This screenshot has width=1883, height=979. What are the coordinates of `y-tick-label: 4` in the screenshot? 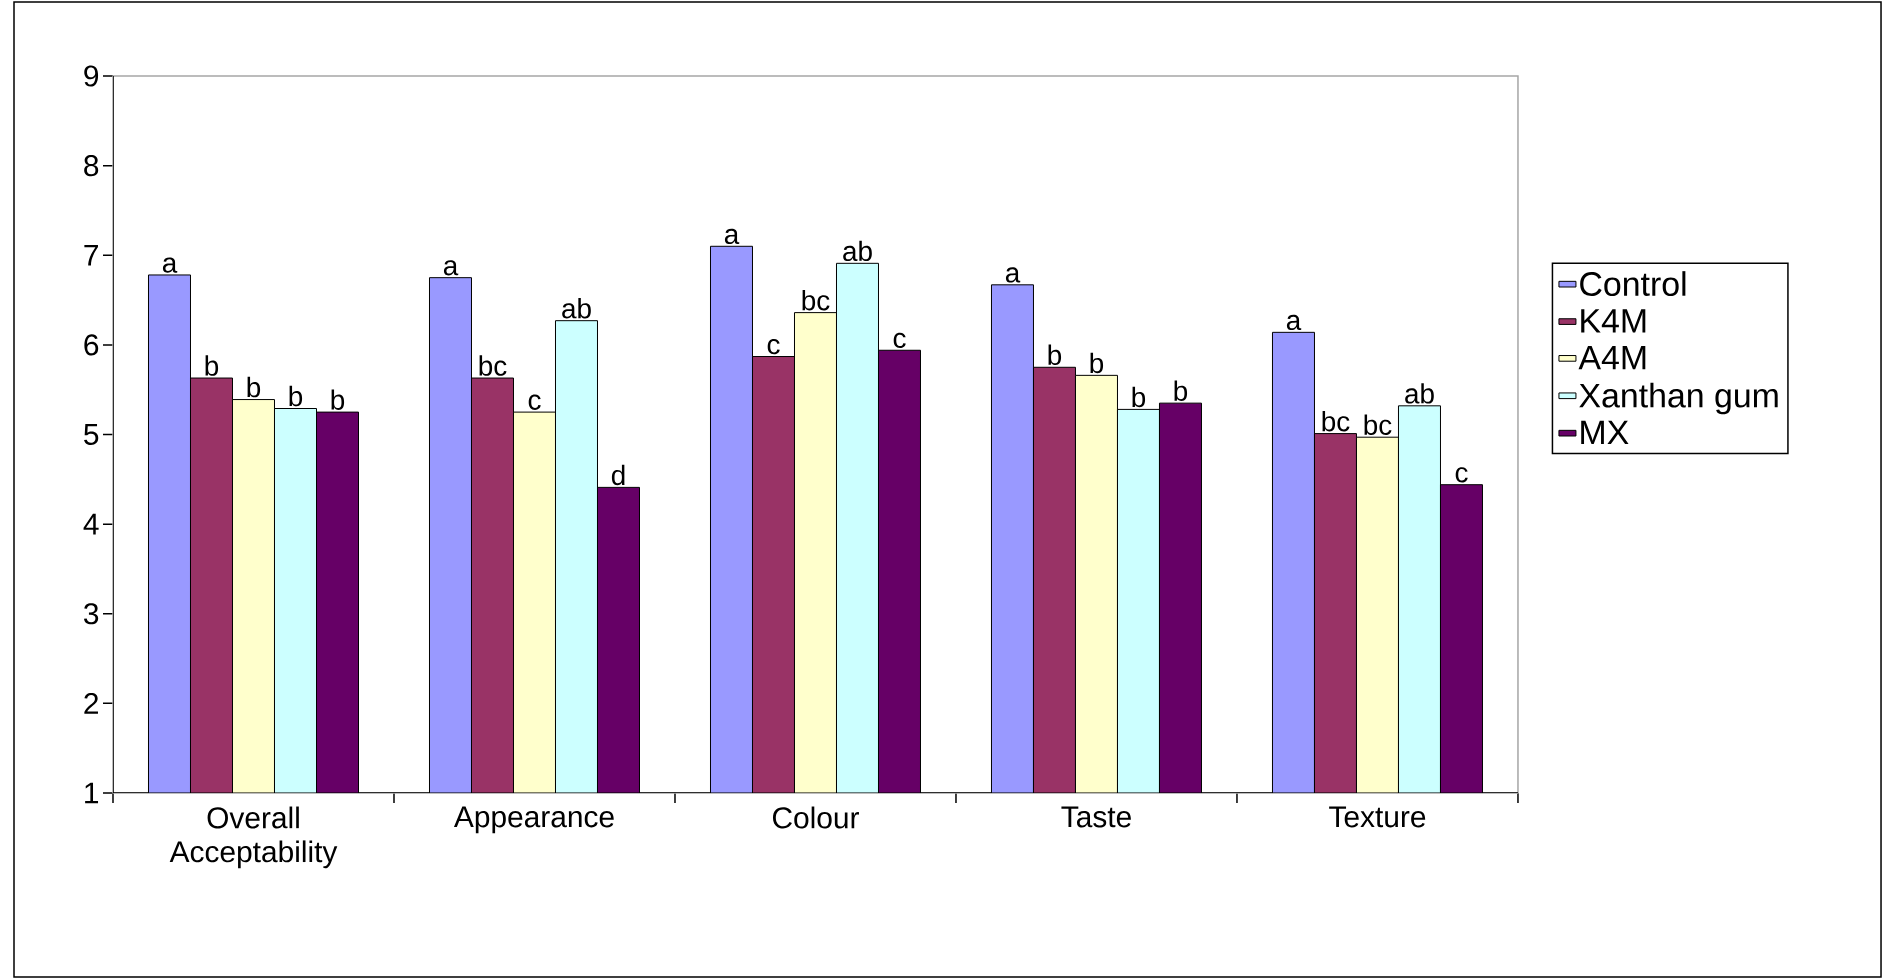 It's located at (91, 524).